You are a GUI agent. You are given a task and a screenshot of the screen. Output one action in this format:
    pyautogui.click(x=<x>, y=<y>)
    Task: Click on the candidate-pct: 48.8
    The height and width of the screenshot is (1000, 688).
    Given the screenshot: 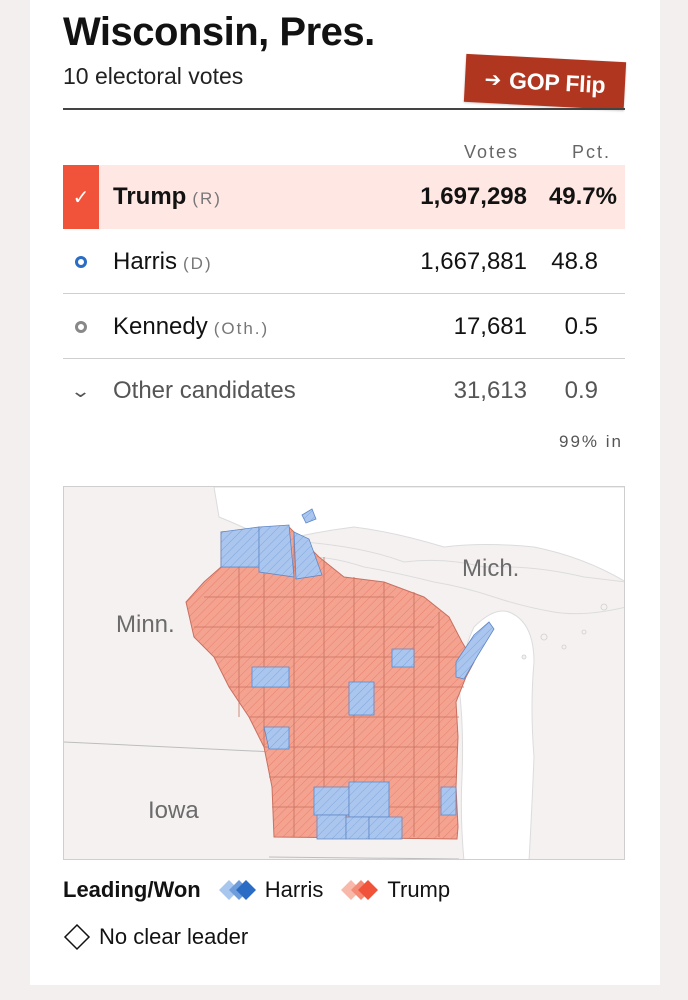 What is the action you would take?
    pyautogui.click(x=574, y=261)
    